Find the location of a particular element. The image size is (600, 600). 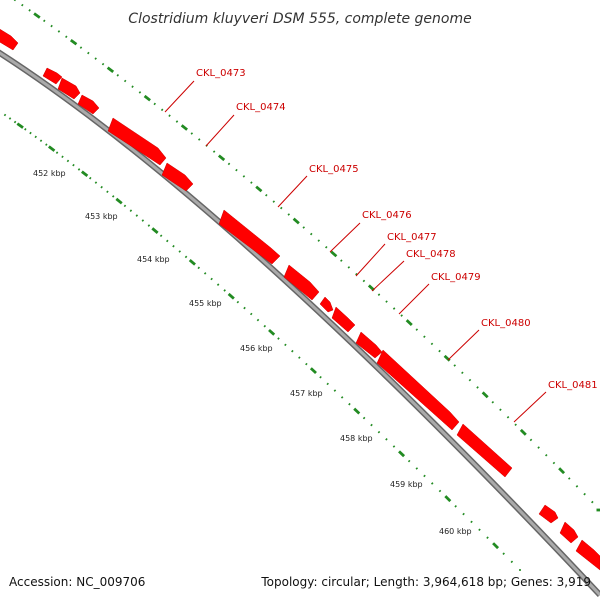

gene-label: CKL_0473 is located at coordinates (221, 73).